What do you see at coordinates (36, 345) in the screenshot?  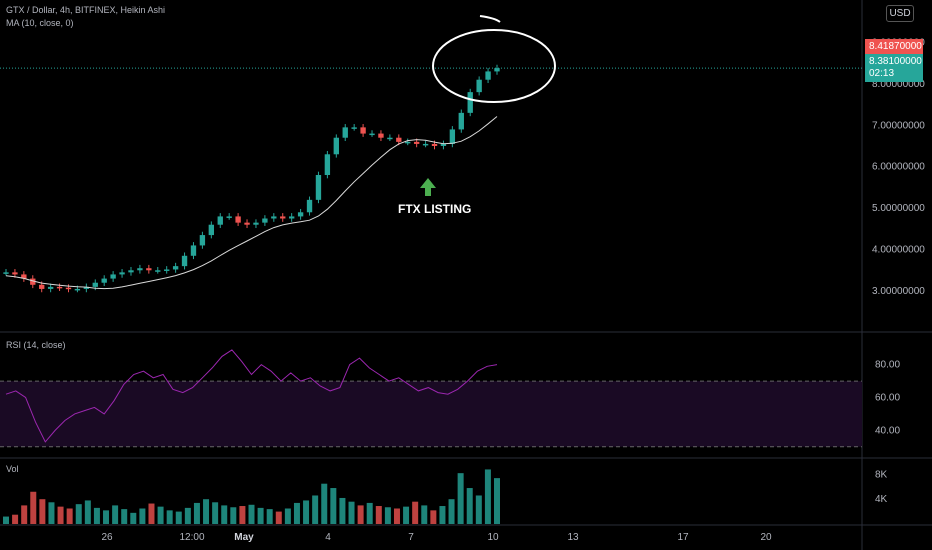 I see `rsi-legend: RSI (14, close)` at bounding box center [36, 345].